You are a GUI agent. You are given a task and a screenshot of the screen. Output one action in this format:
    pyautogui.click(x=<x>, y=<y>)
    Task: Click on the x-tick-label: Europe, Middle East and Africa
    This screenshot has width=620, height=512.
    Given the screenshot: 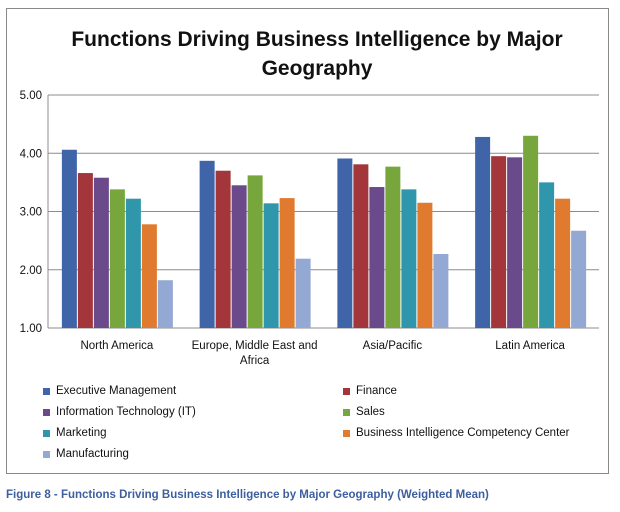 What is the action you would take?
    pyautogui.click(x=255, y=353)
    